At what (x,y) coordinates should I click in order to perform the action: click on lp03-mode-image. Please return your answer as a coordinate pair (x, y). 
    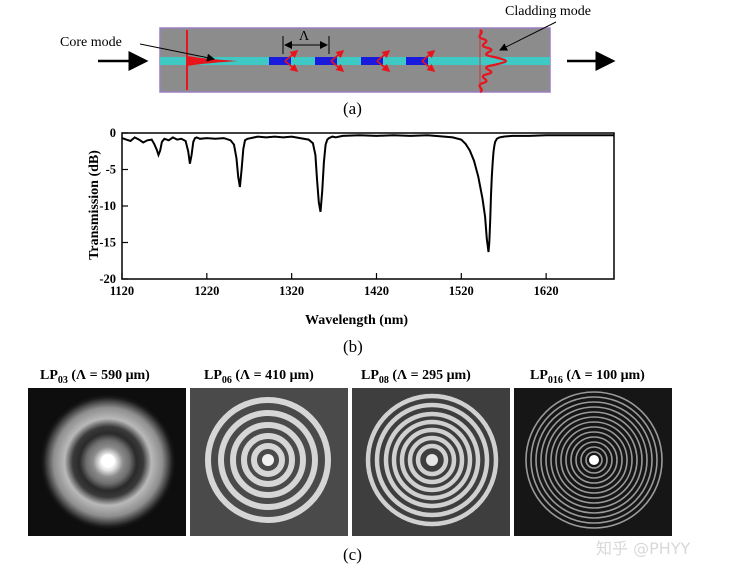
    Looking at the image, I should click on (107, 462).